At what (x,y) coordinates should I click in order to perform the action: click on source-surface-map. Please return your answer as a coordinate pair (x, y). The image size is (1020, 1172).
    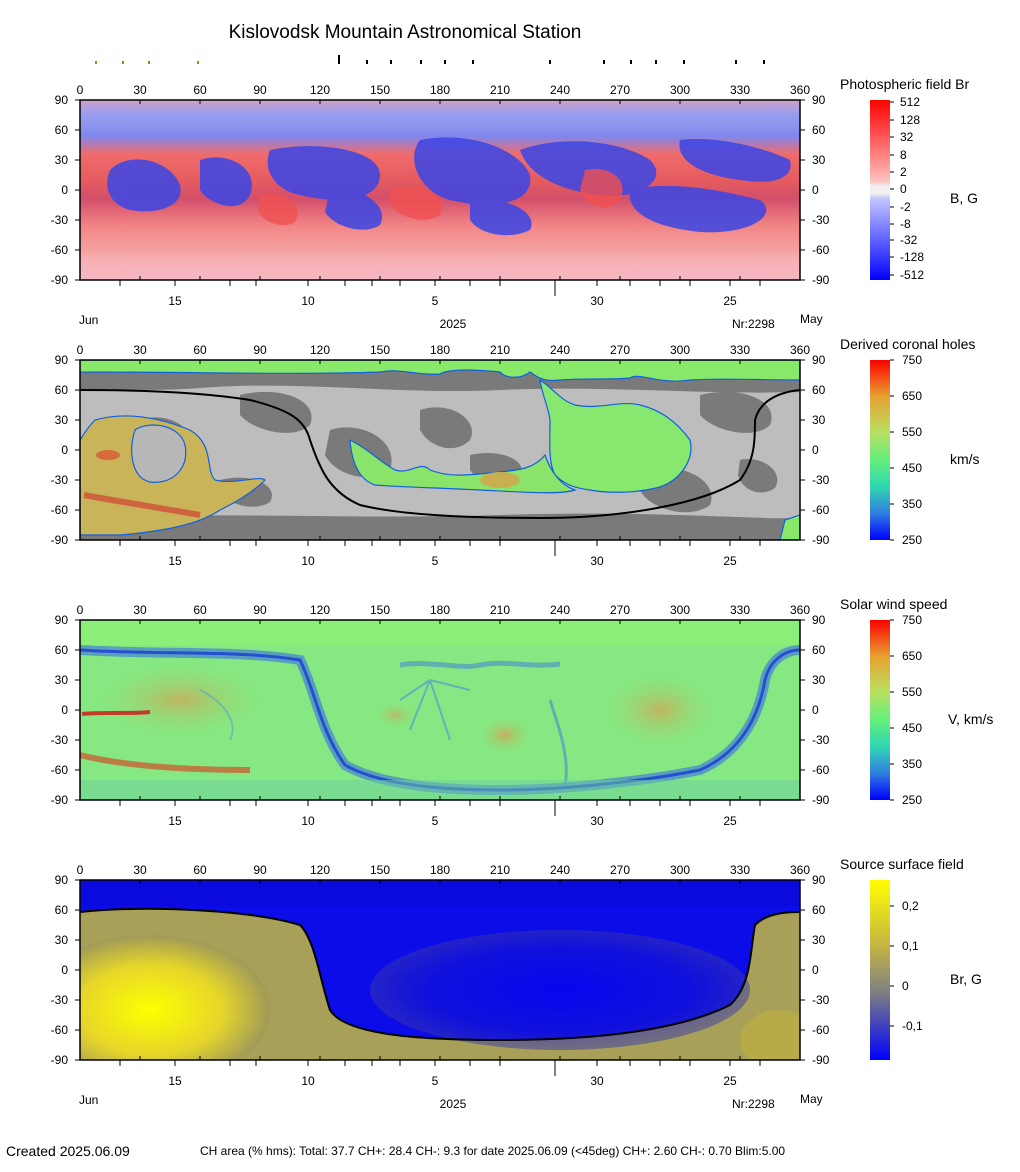
    Looking at the image, I should click on (440, 970).